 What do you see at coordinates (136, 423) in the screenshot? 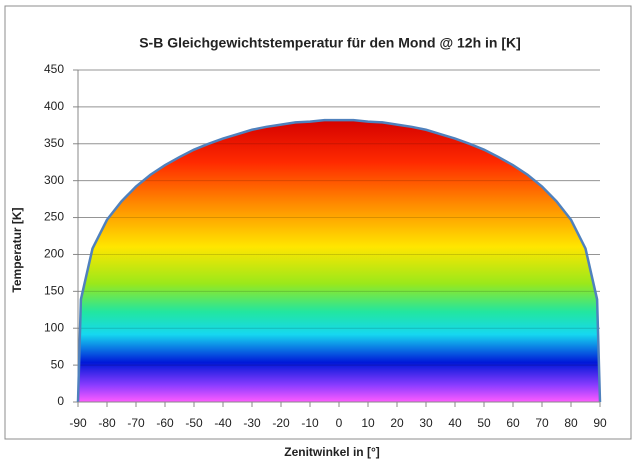
I see `x-tick-label: -70` at bounding box center [136, 423].